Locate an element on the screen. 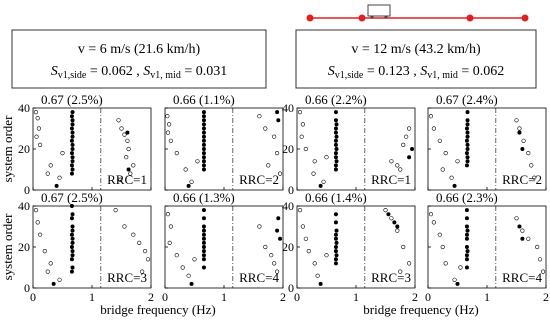  sym: S is located at coordinates (331, 71).